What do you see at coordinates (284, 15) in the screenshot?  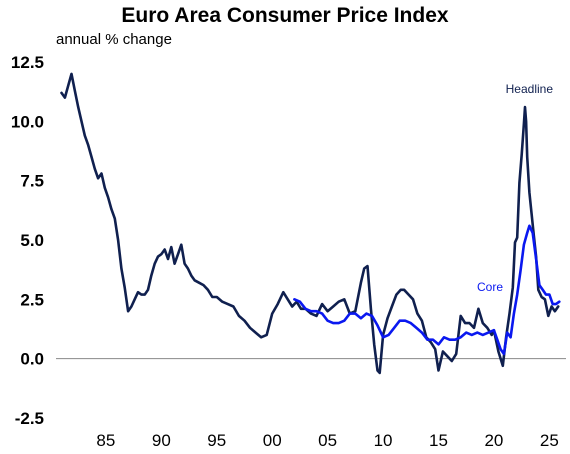 I see `chart-title: Euro Area Consumer Price Index` at bounding box center [284, 15].